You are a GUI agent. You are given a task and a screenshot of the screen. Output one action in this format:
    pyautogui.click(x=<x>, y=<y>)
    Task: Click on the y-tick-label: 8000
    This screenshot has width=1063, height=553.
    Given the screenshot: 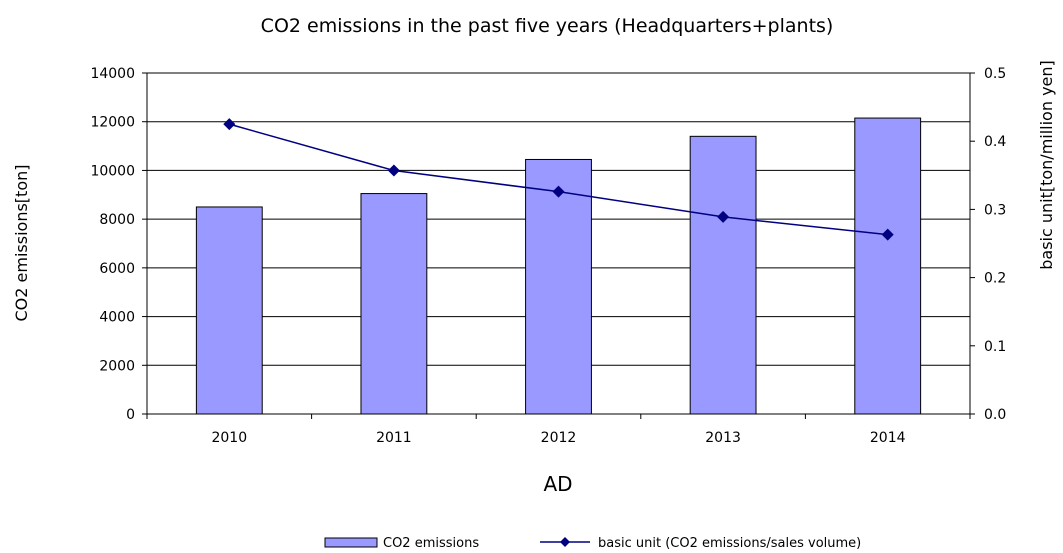 What is the action you would take?
    pyautogui.click(x=117, y=220)
    